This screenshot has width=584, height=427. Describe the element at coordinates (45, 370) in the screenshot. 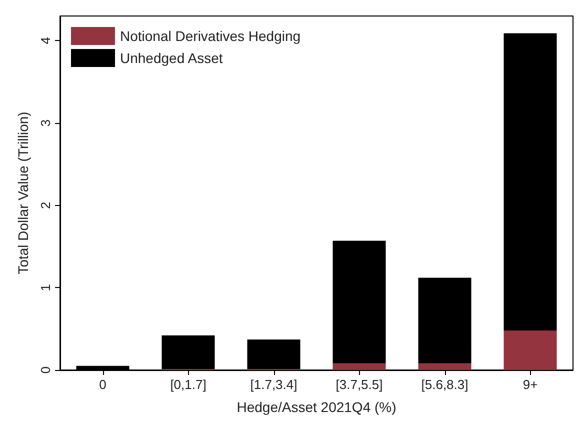

I see `y-tick-label: 0` at that location.